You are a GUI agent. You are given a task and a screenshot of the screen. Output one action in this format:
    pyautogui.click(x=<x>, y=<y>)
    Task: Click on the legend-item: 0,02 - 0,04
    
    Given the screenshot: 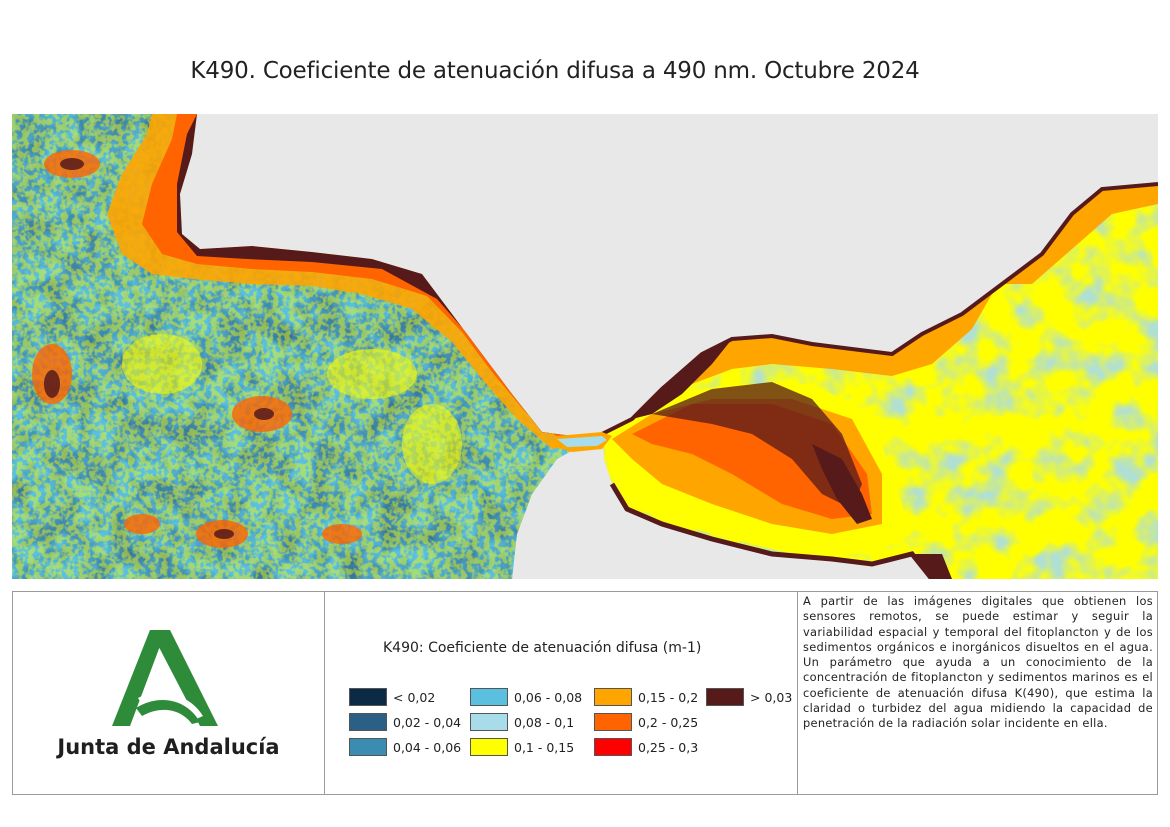 What is the action you would take?
    pyautogui.click(x=405, y=722)
    